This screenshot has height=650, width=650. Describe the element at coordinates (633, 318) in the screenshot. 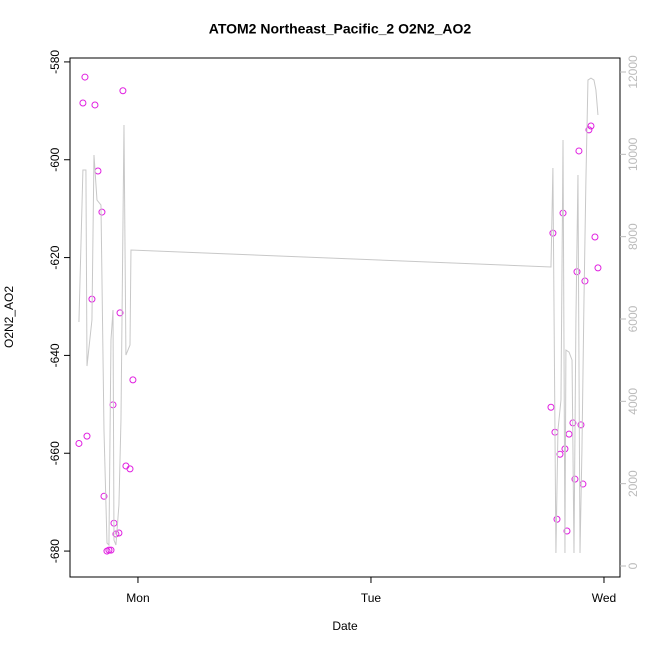

I see `y2-tick-label: 6000` at that location.